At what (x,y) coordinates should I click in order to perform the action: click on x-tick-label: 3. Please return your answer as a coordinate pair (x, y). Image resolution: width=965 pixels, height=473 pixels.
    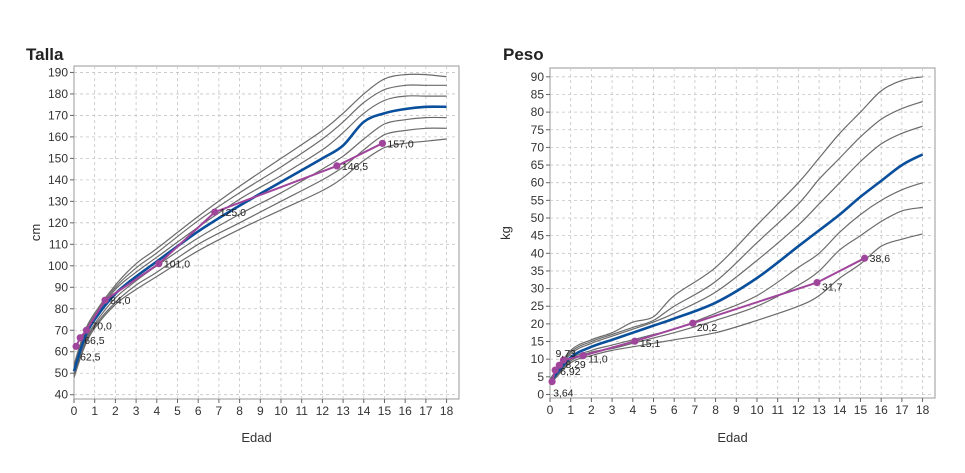
    Looking at the image, I should click on (612, 410).